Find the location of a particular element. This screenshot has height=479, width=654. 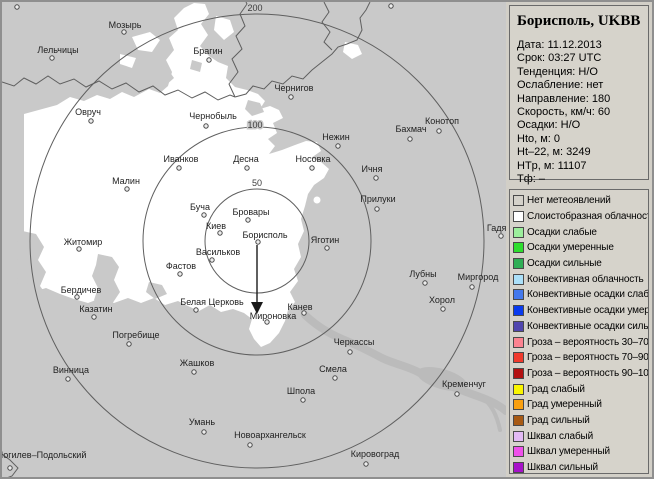

city-label: Шпола is located at coordinates (301, 391).